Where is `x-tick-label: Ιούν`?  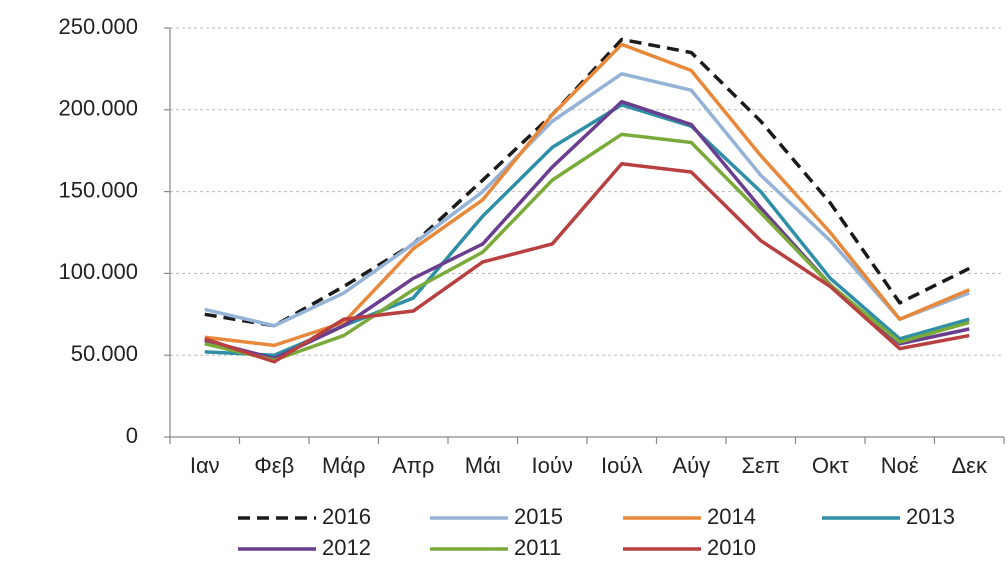
x-tick-label: Ιούν is located at coordinates (552, 465).